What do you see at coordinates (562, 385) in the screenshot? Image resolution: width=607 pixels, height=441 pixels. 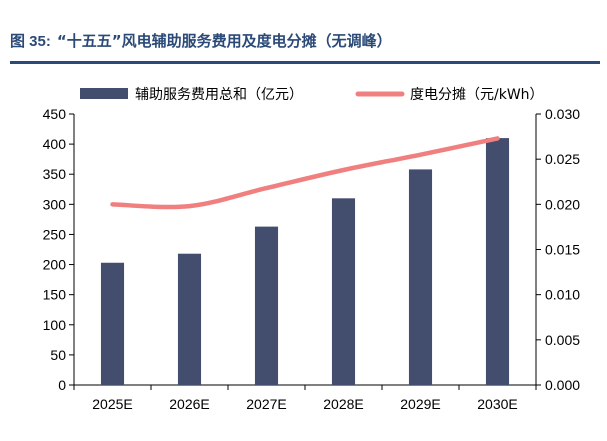 I see `y-right-tick-label: 0.000` at bounding box center [562, 385].